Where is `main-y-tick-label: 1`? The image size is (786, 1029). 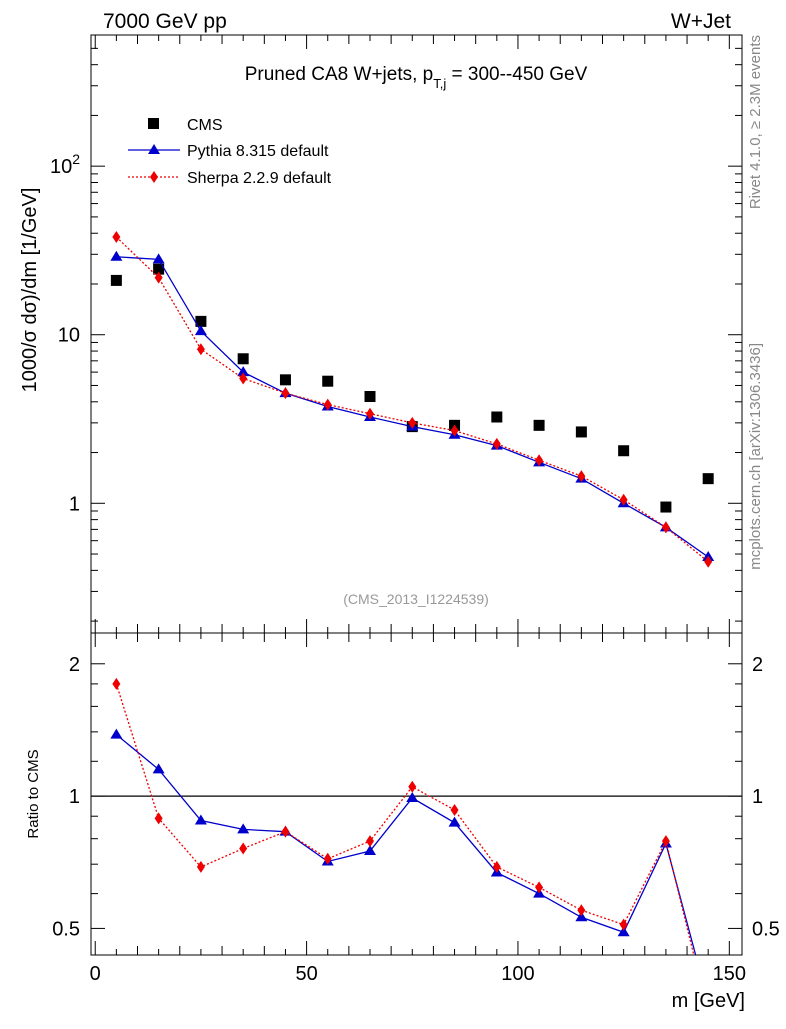
main-y-tick-label: 1 is located at coordinates (74, 504).